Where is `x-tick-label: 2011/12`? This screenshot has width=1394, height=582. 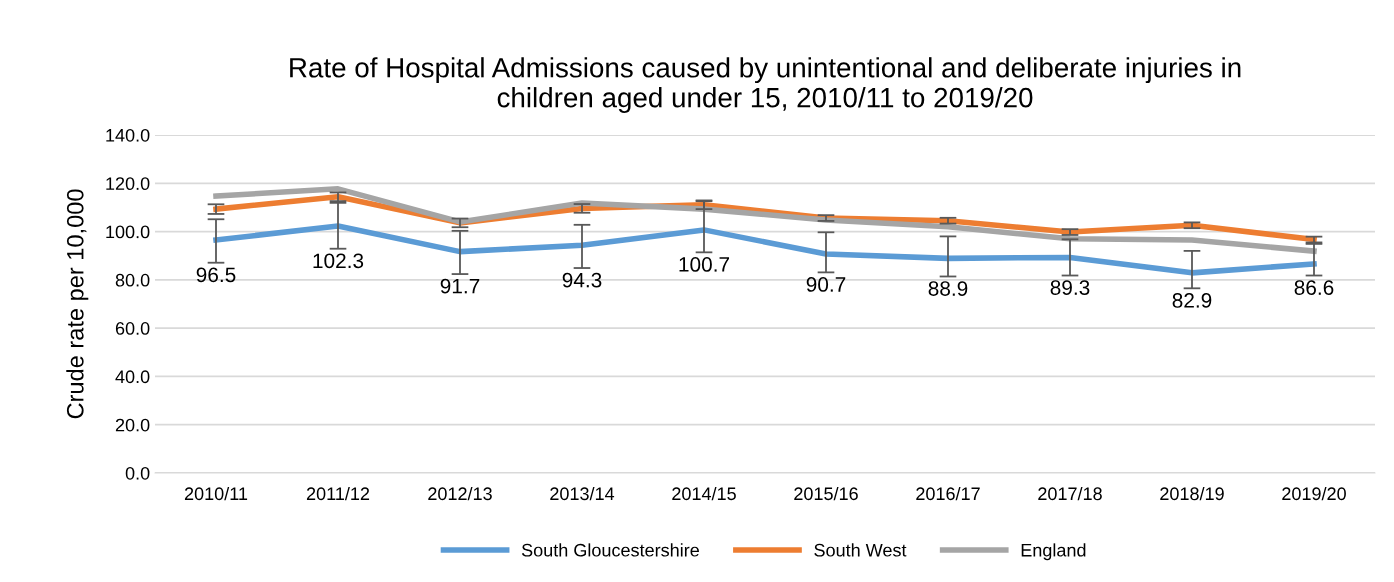 x-tick-label: 2011/12 is located at coordinates (338, 493).